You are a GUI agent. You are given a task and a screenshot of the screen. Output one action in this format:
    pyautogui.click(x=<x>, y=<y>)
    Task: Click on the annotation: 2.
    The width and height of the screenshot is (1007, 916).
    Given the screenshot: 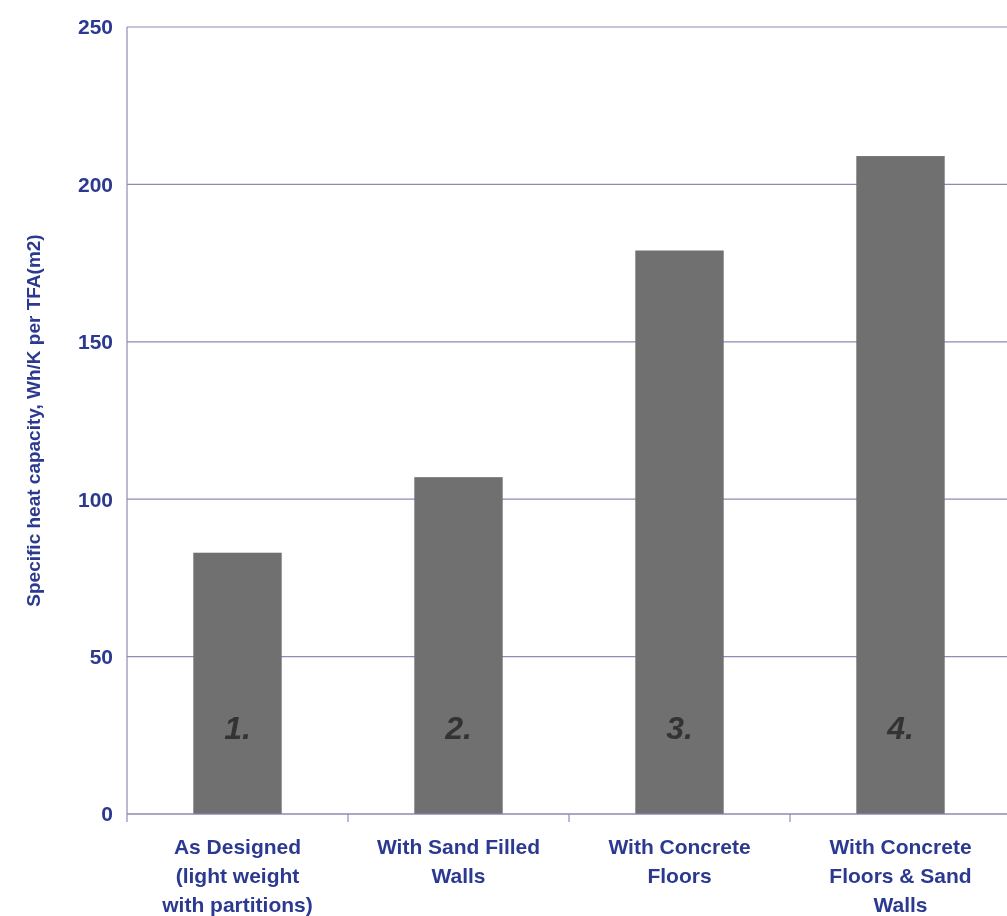 What is the action you would take?
    pyautogui.click(x=458, y=727)
    